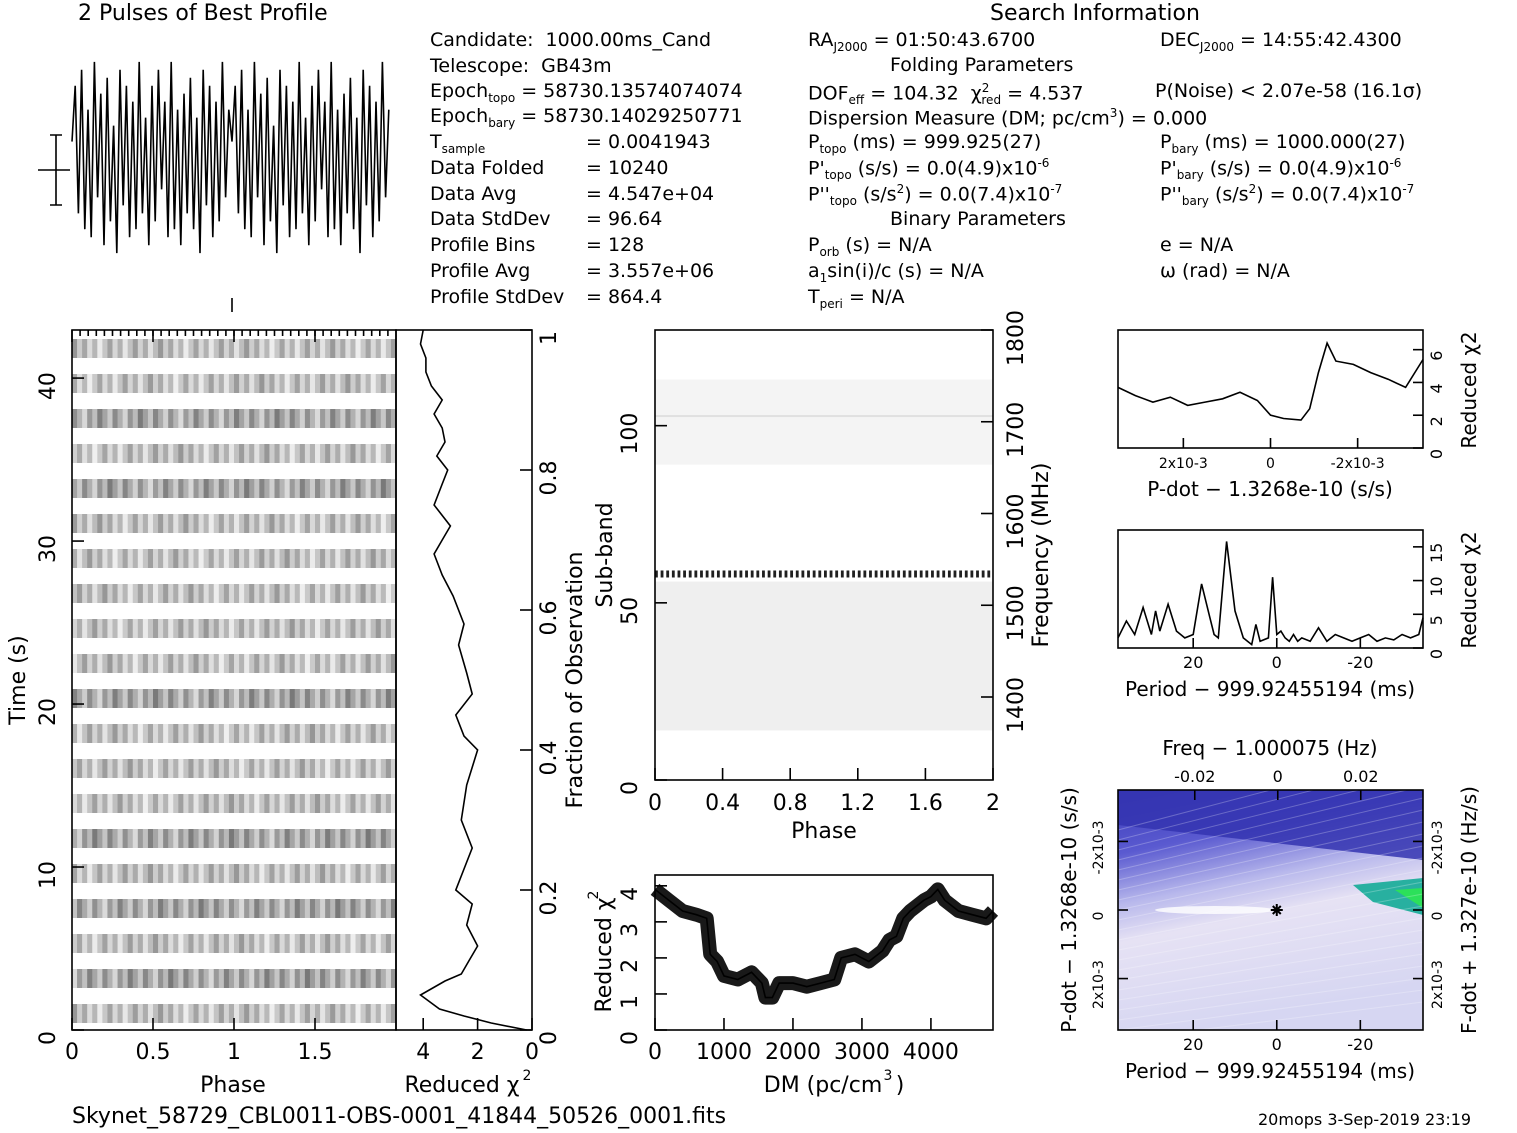 The image size is (1517, 1133). I want to click on map-streak, so click(1270, 1010).